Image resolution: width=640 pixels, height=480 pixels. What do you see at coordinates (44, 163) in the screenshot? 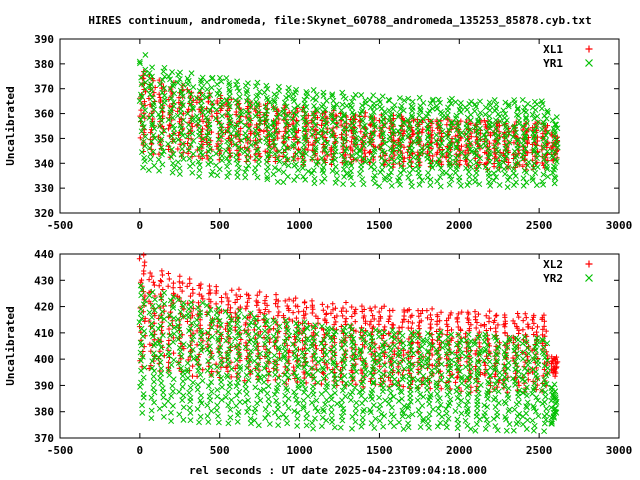
I see `y-tick-label: 340` at bounding box center [44, 163].